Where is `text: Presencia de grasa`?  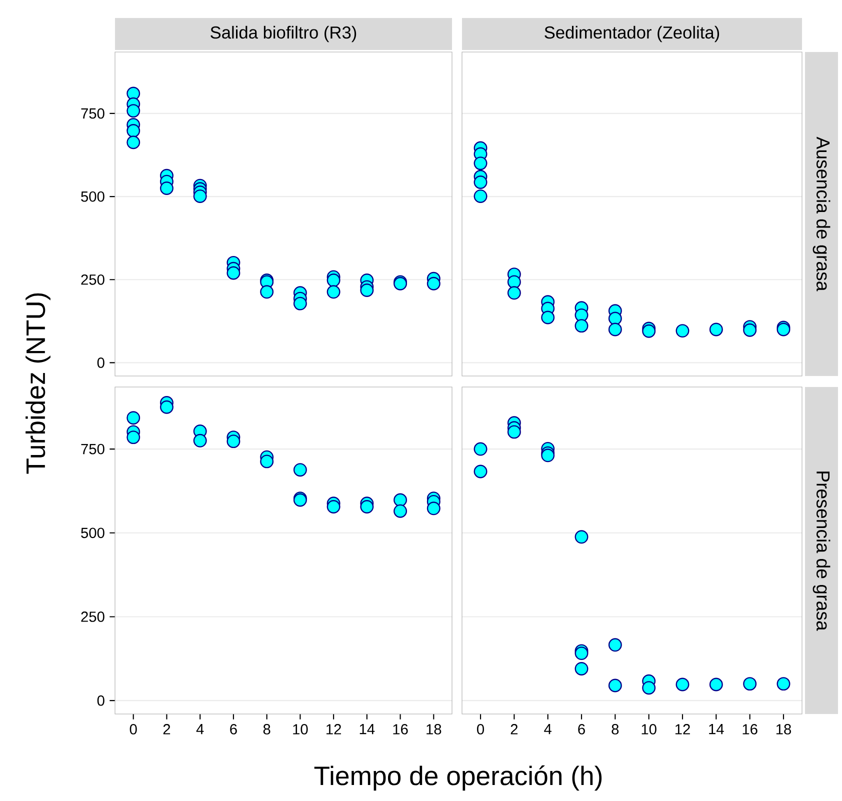
text: Presencia de grasa is located at coordinates (821, 551).